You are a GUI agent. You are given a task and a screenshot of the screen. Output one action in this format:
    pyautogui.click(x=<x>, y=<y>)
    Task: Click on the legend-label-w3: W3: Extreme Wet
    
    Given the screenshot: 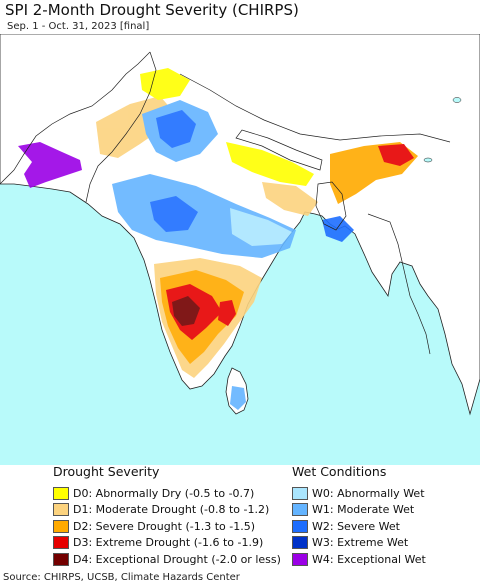 What is the action you would take?
    pyautogui.click(x=360, y=542)
    